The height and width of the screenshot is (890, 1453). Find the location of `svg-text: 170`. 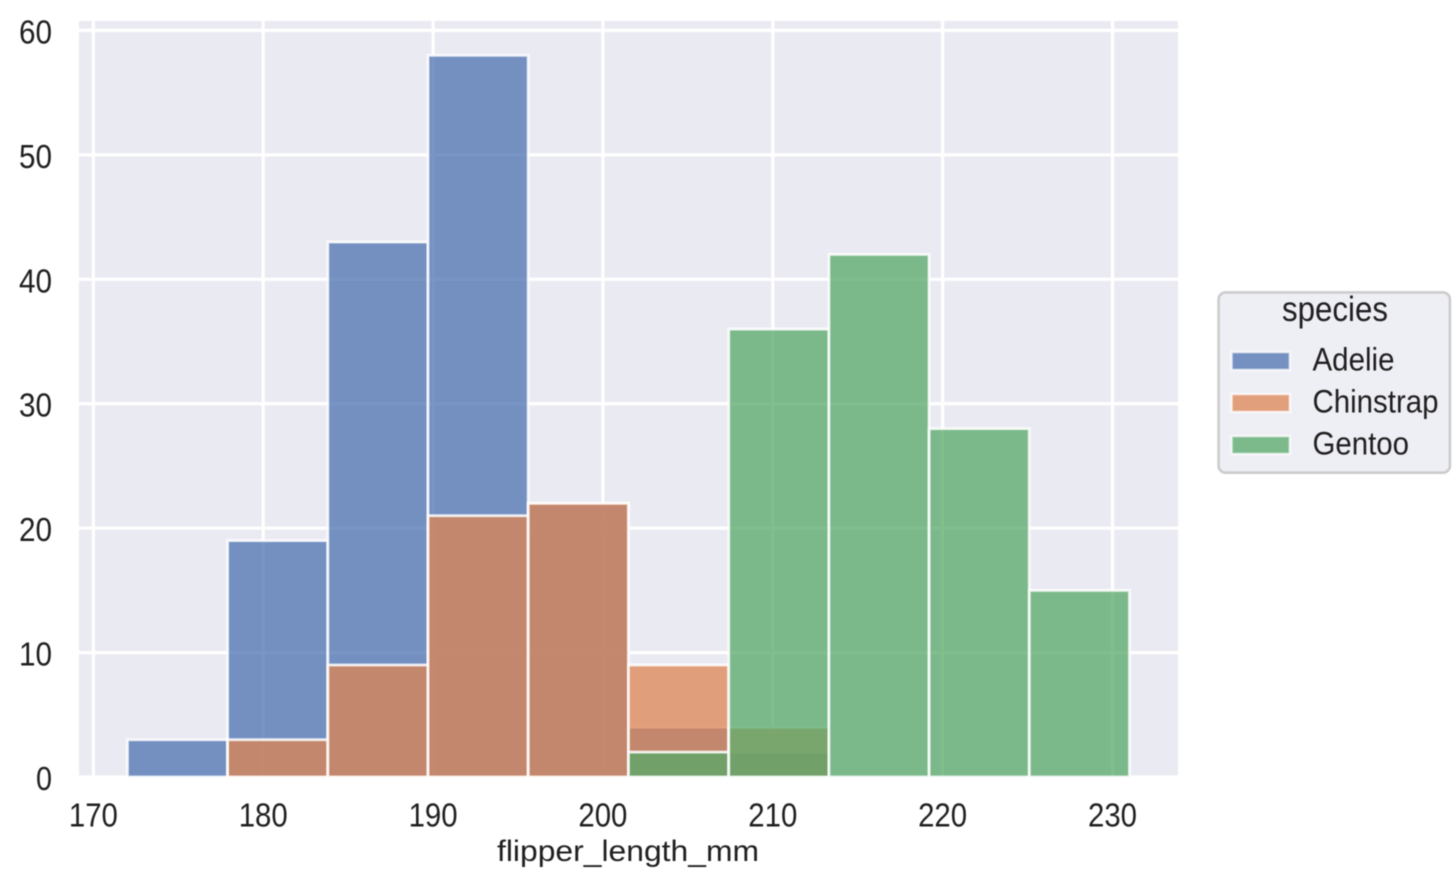

svg-text: 170 is located at coordinates (93, 816).